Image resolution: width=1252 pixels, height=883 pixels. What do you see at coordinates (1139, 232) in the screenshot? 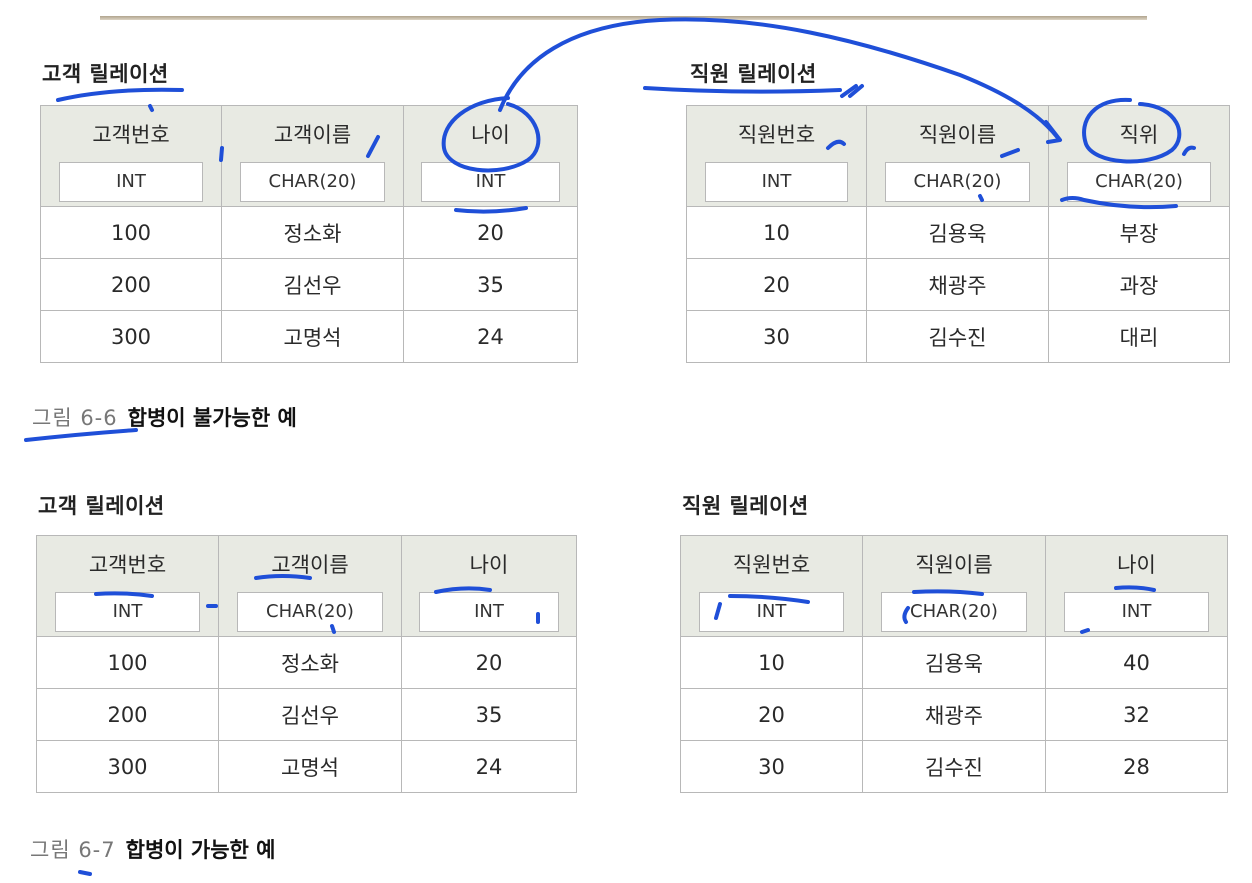
I see `table-cell: 부장` at bounding box center [1139, 232].